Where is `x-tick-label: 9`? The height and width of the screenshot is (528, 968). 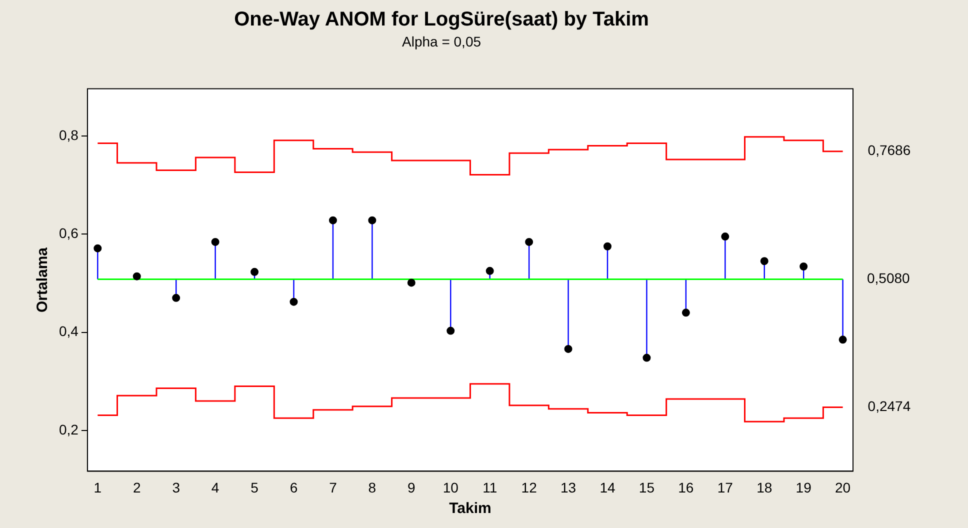 x-tick-label: 9 is located at coordinates (412, 487).